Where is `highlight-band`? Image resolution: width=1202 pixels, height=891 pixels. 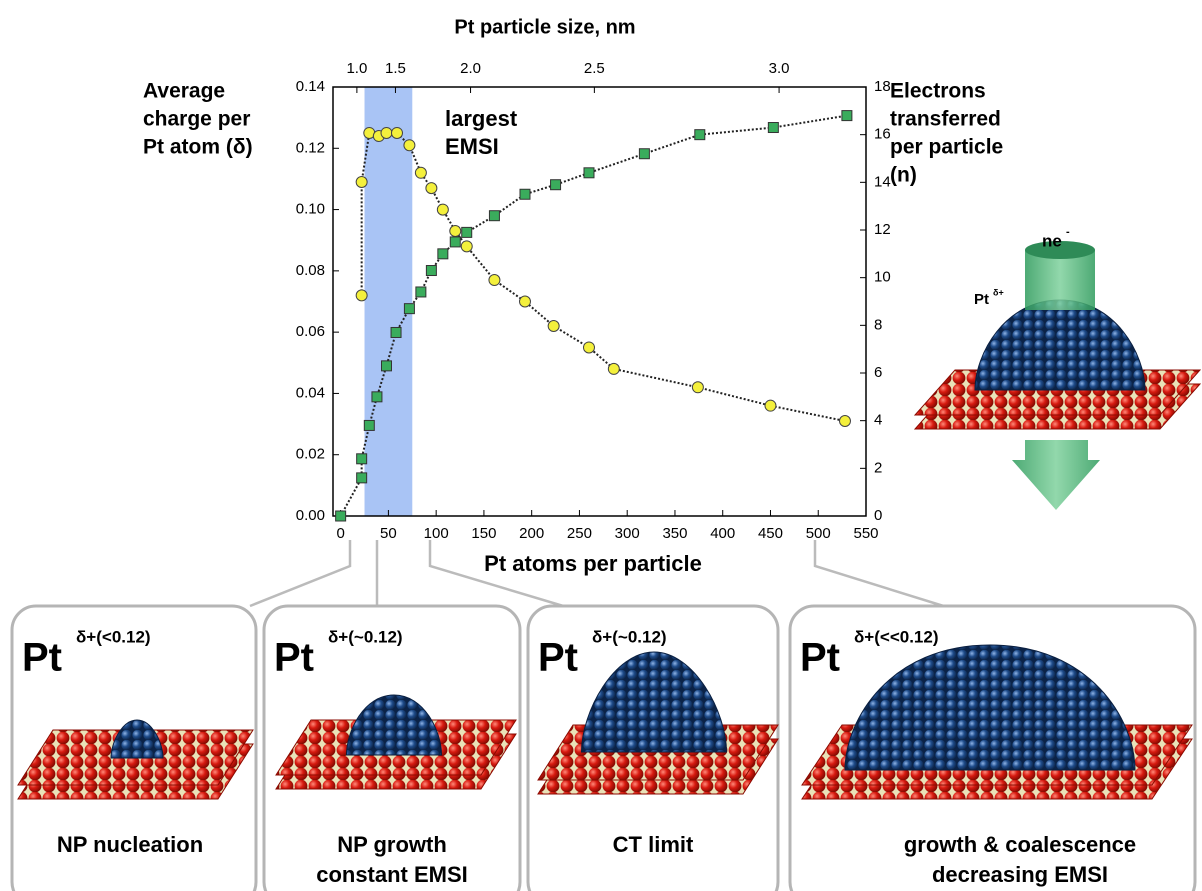
highlight-band is located at coordinates (388, 301).